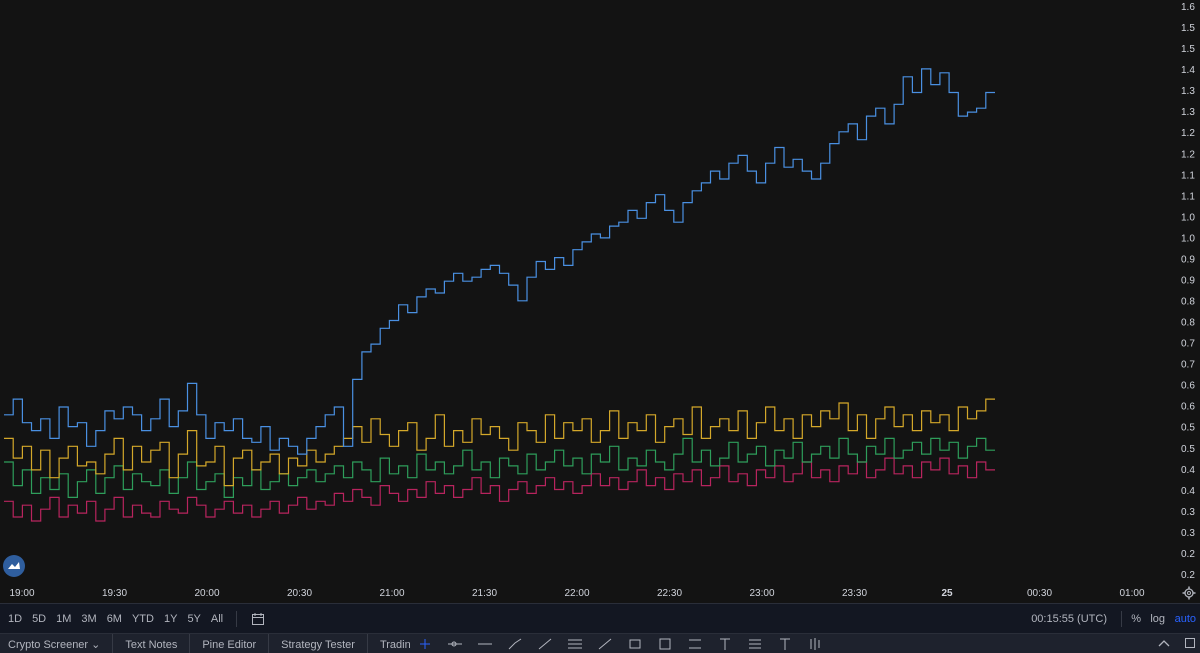 The width and height of the screenshot is (1200, 653). I want to click on x-tick-label: 19:00, so click(21, 593).